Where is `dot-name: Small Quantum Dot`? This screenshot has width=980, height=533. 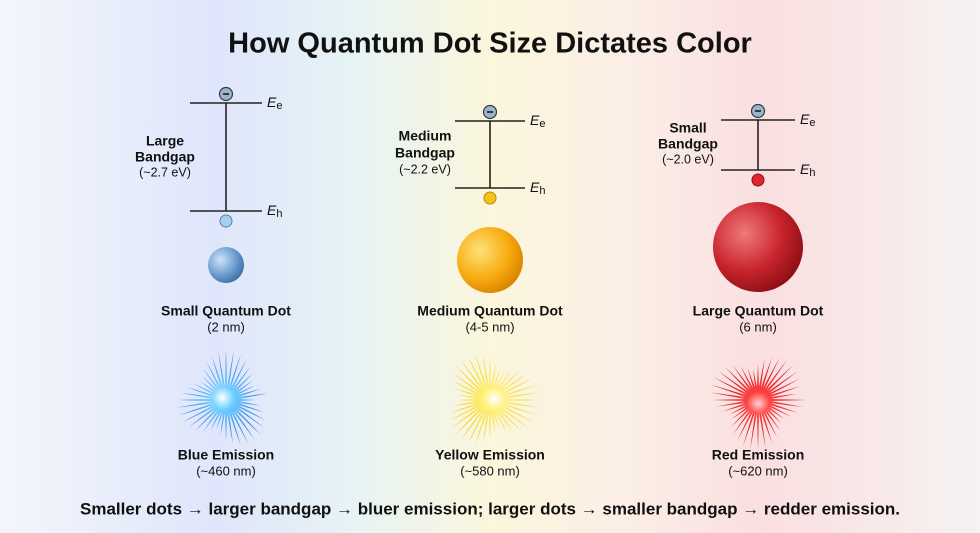 dot-name: Small Quantum Dot is located at coordinates (226, 311).